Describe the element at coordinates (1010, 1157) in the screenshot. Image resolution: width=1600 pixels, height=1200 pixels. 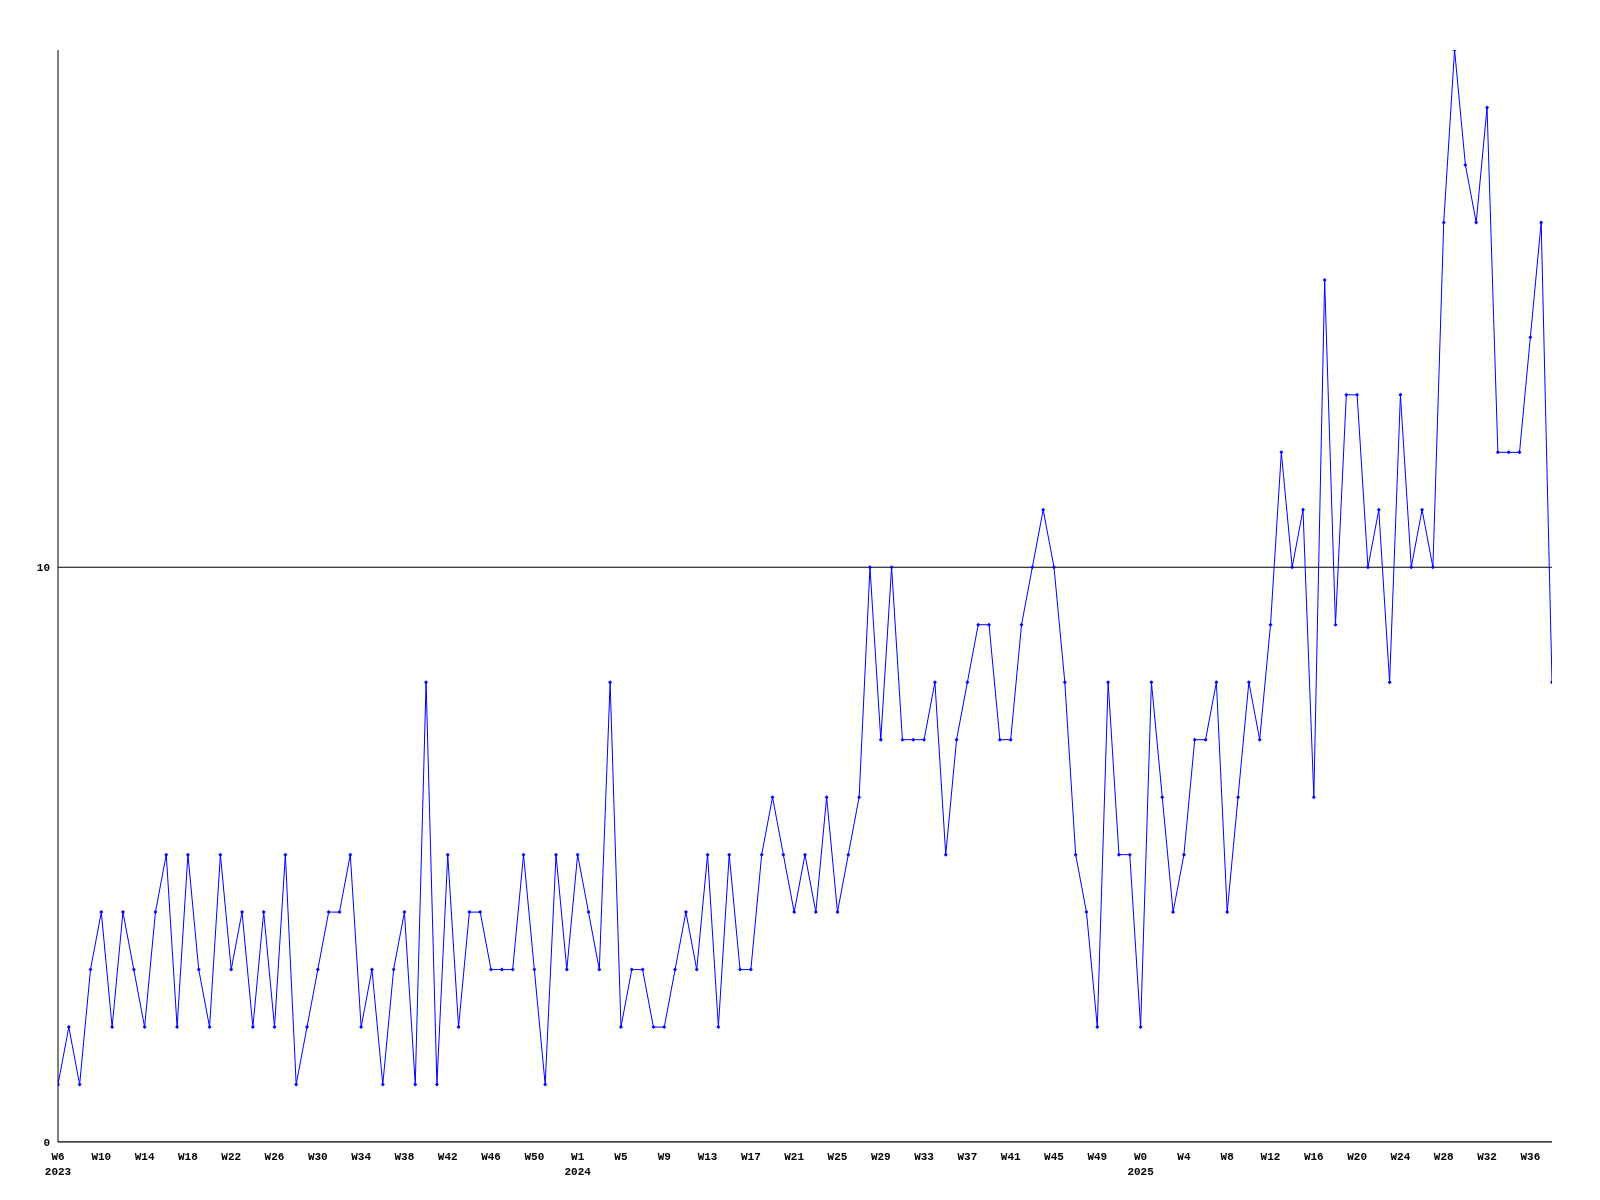
I see `x-tick-label: W41` at that location.